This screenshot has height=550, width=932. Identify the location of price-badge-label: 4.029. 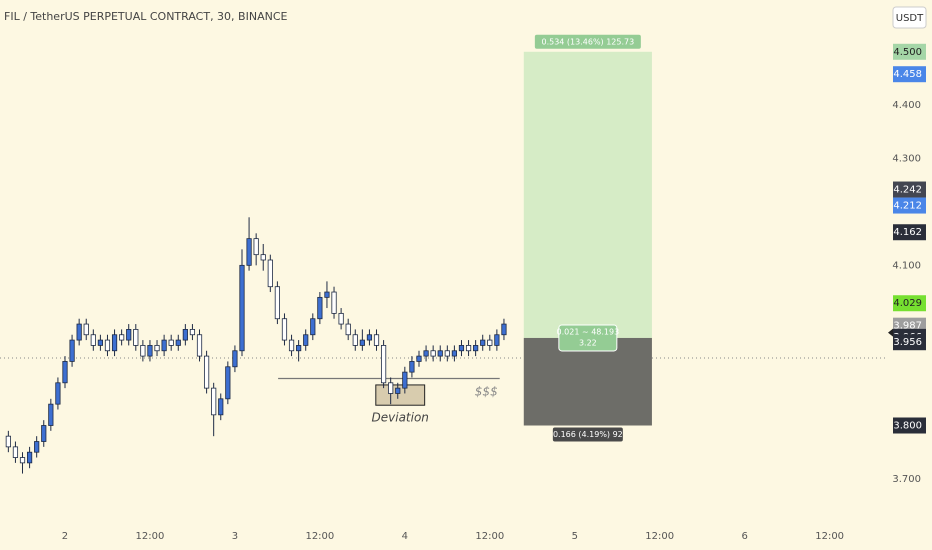
(907, 303).